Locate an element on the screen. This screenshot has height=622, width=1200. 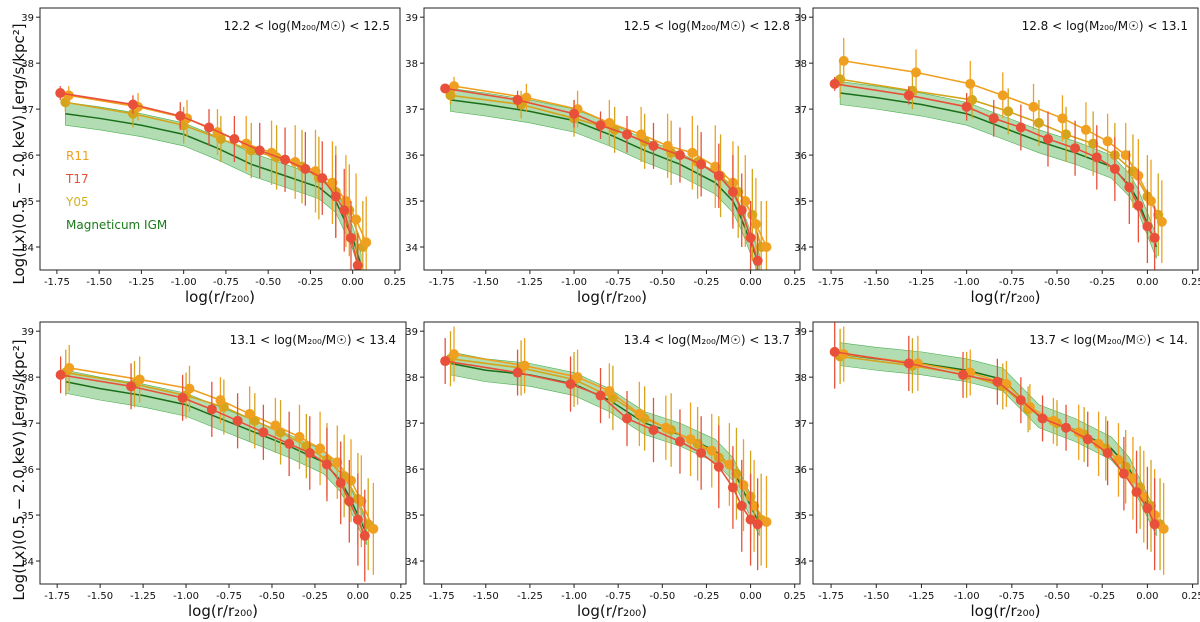
legend-entry: T17 is located at coordinates (77, 179).